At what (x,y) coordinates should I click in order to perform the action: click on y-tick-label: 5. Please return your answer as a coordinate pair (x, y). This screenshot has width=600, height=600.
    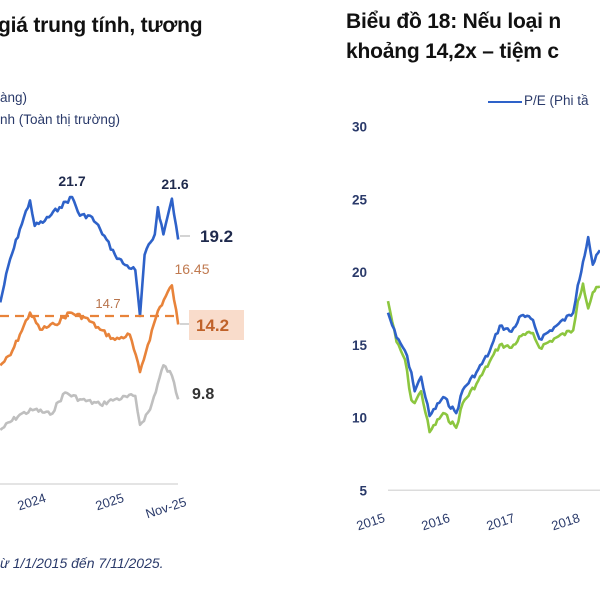
    Looking at the image, I should click on (363, 490).